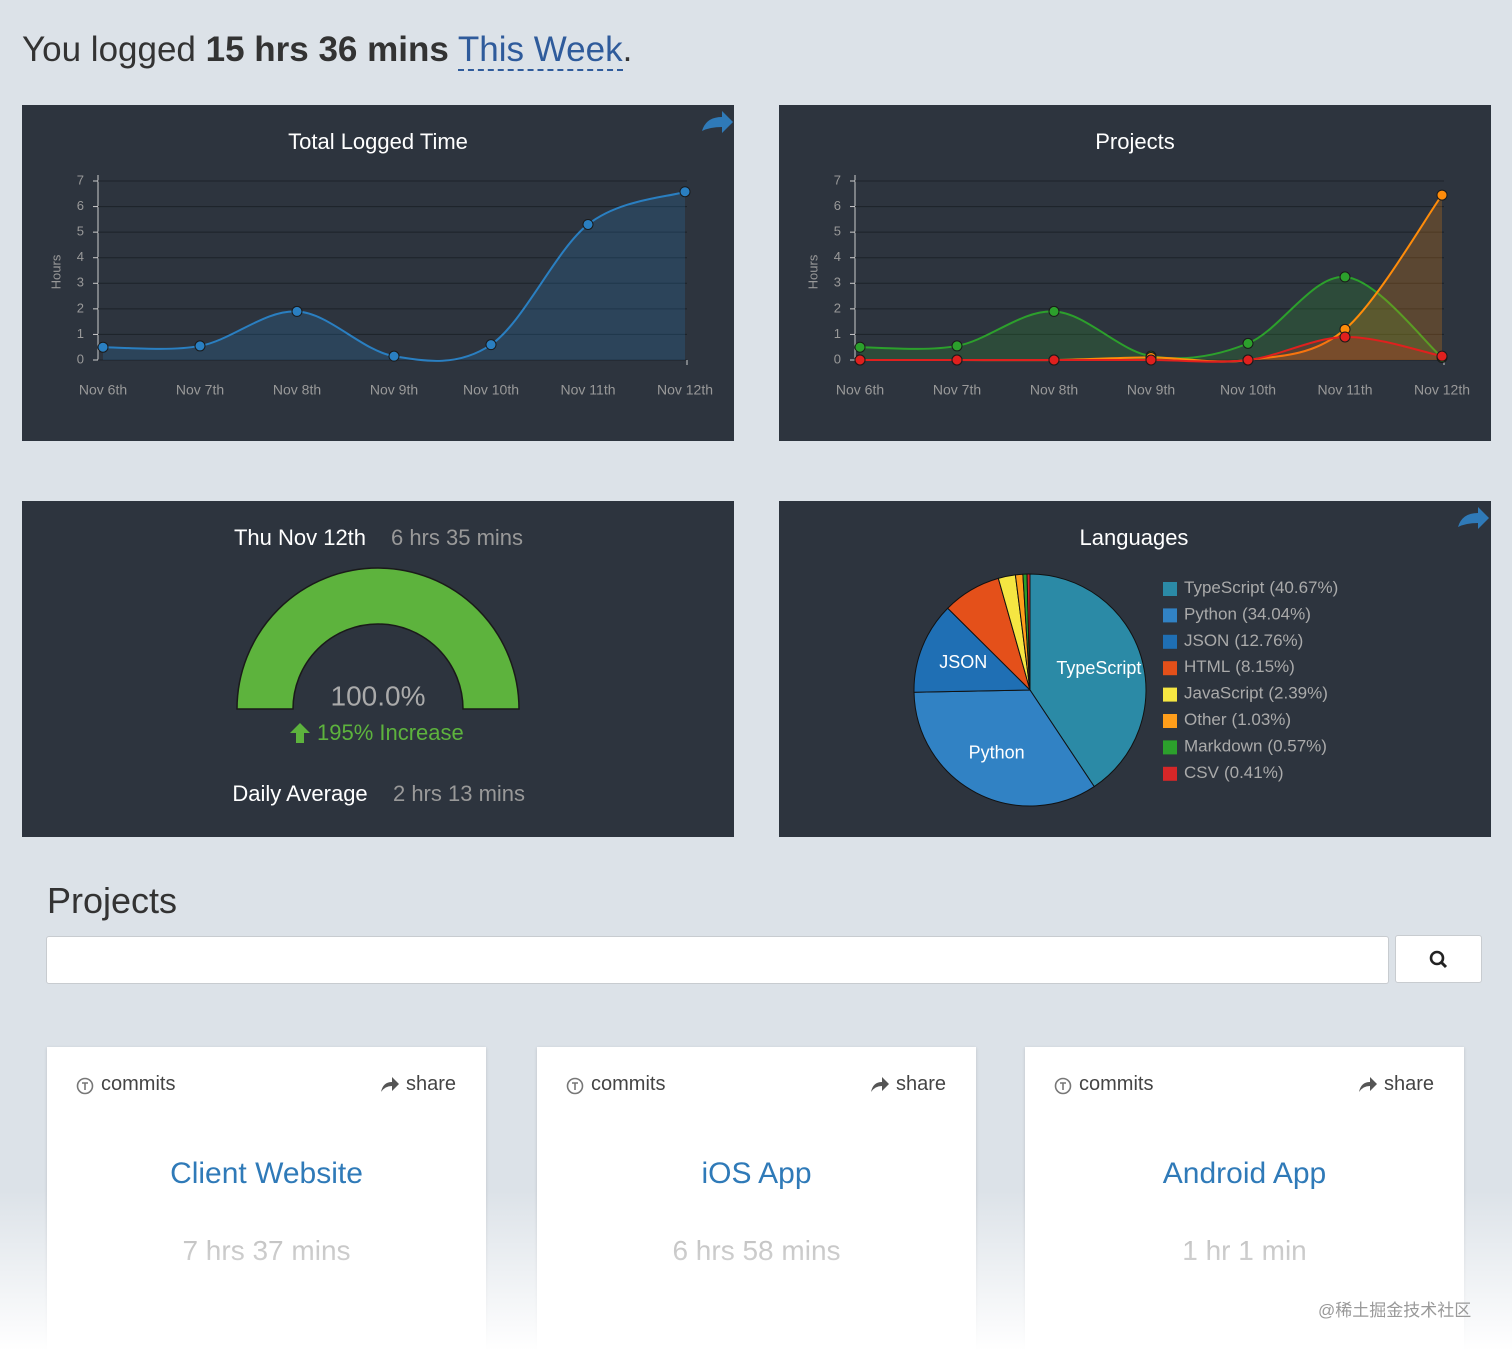 This screenshot has width=1512, height=1351. Describe the element at coordinates (963, 662) in the screenshot. I see `slice-label: JSON` at that location.